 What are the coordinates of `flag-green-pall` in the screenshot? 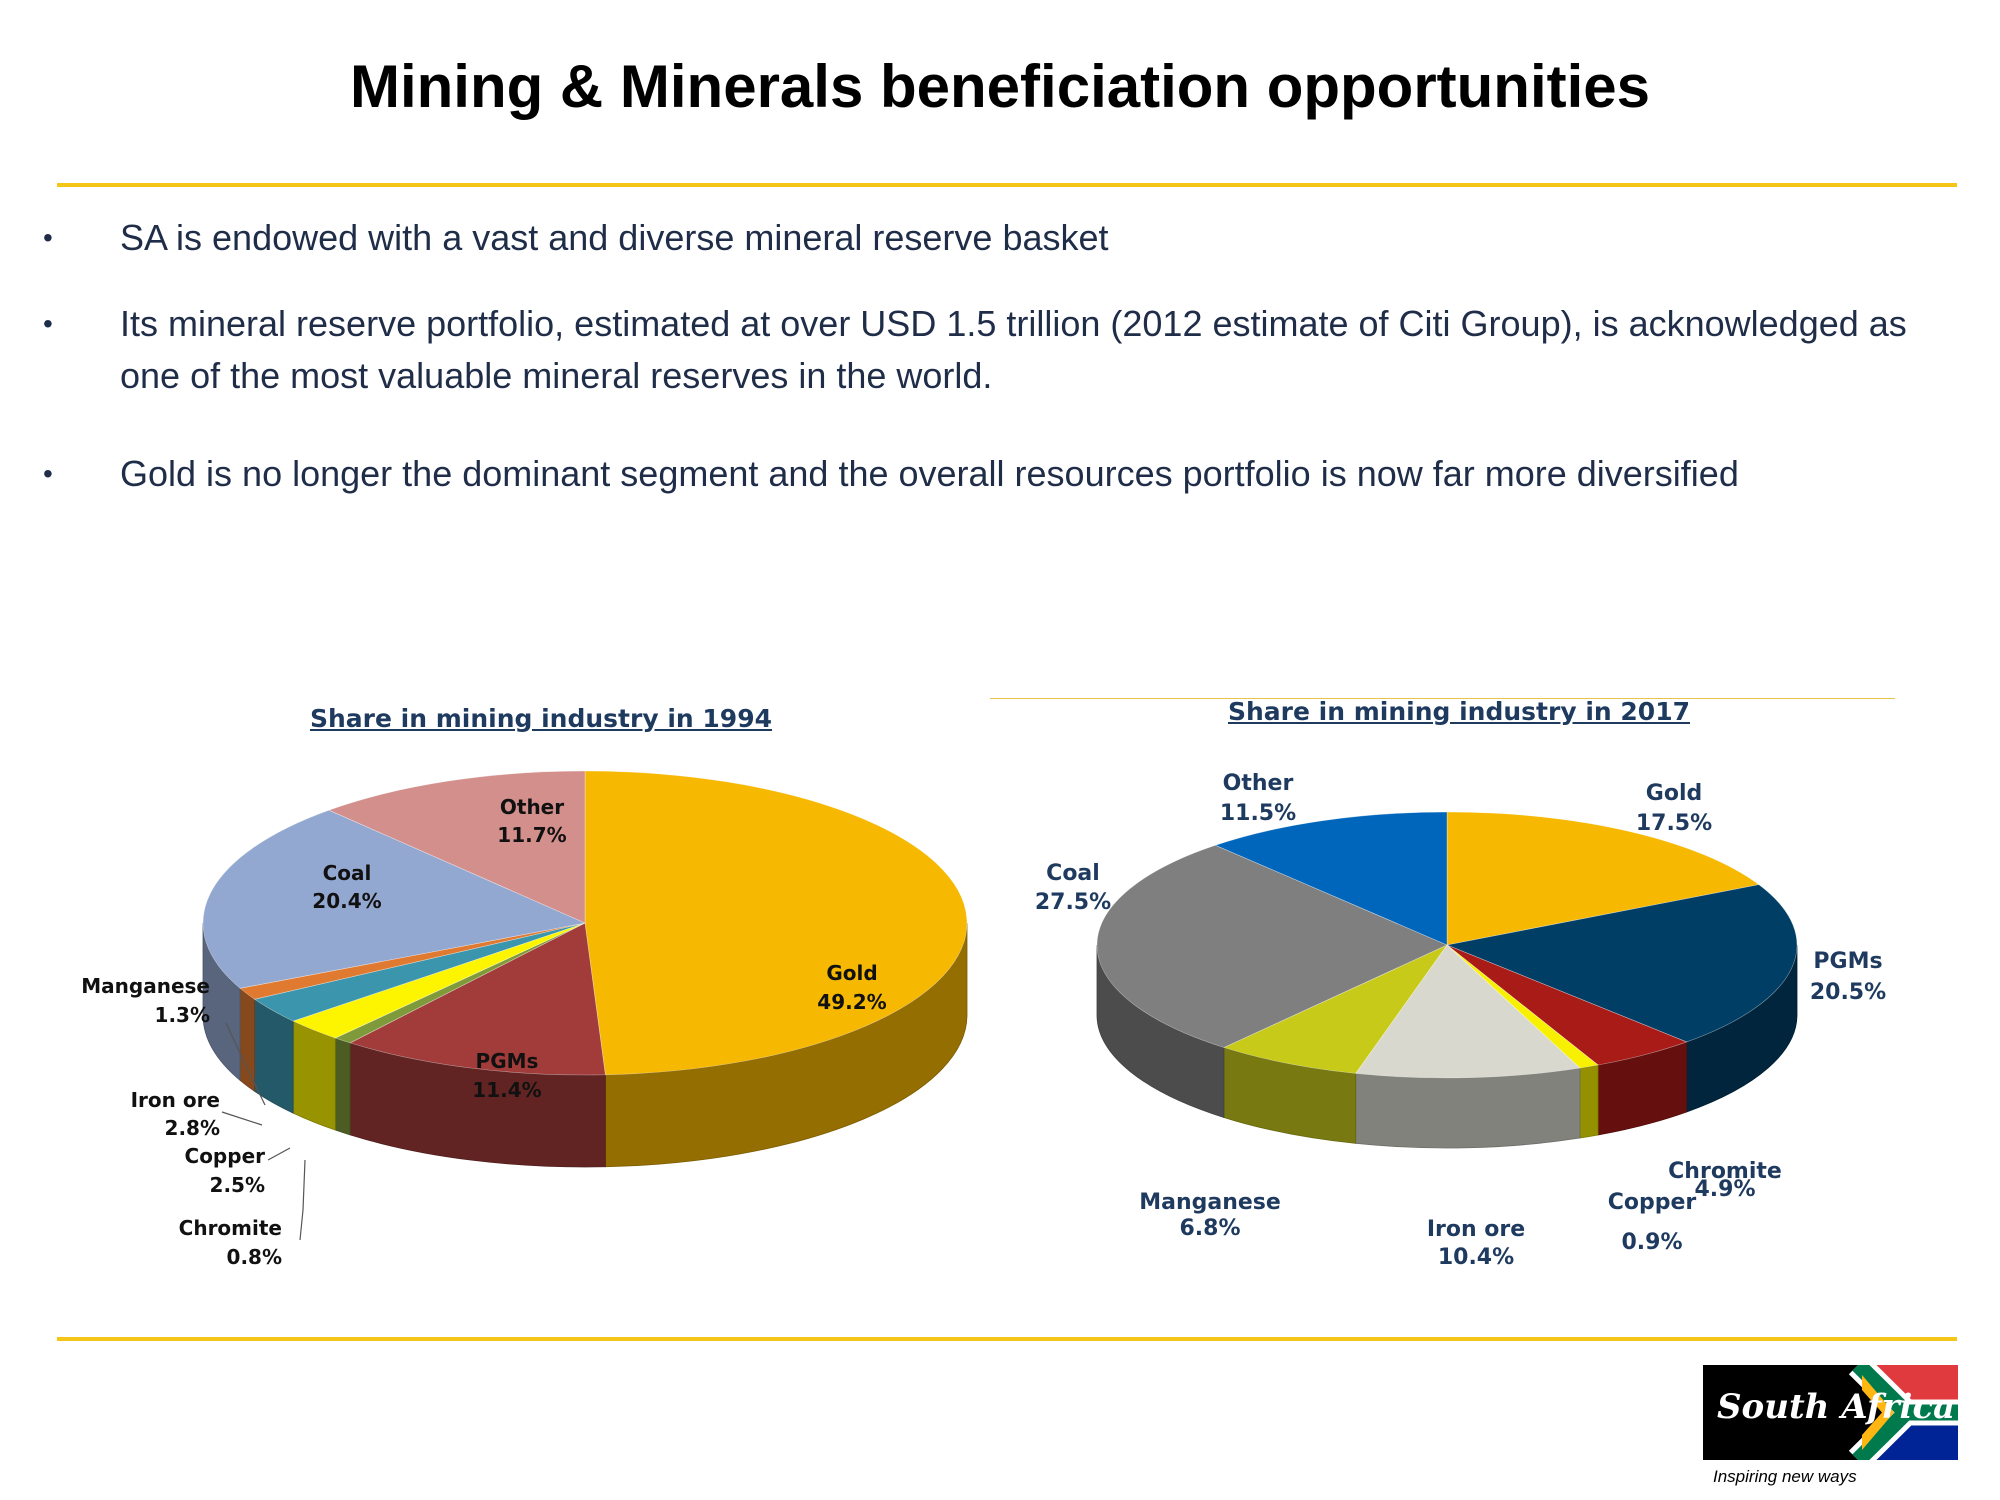 It's located at (1905, 1412).